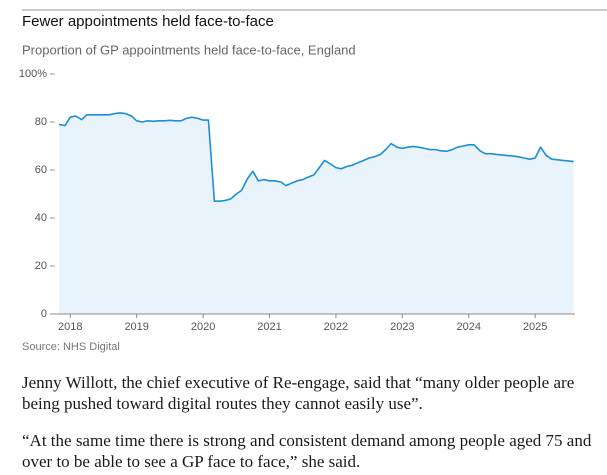  I want to click on y-tick-label: 80, so click(41, 122).